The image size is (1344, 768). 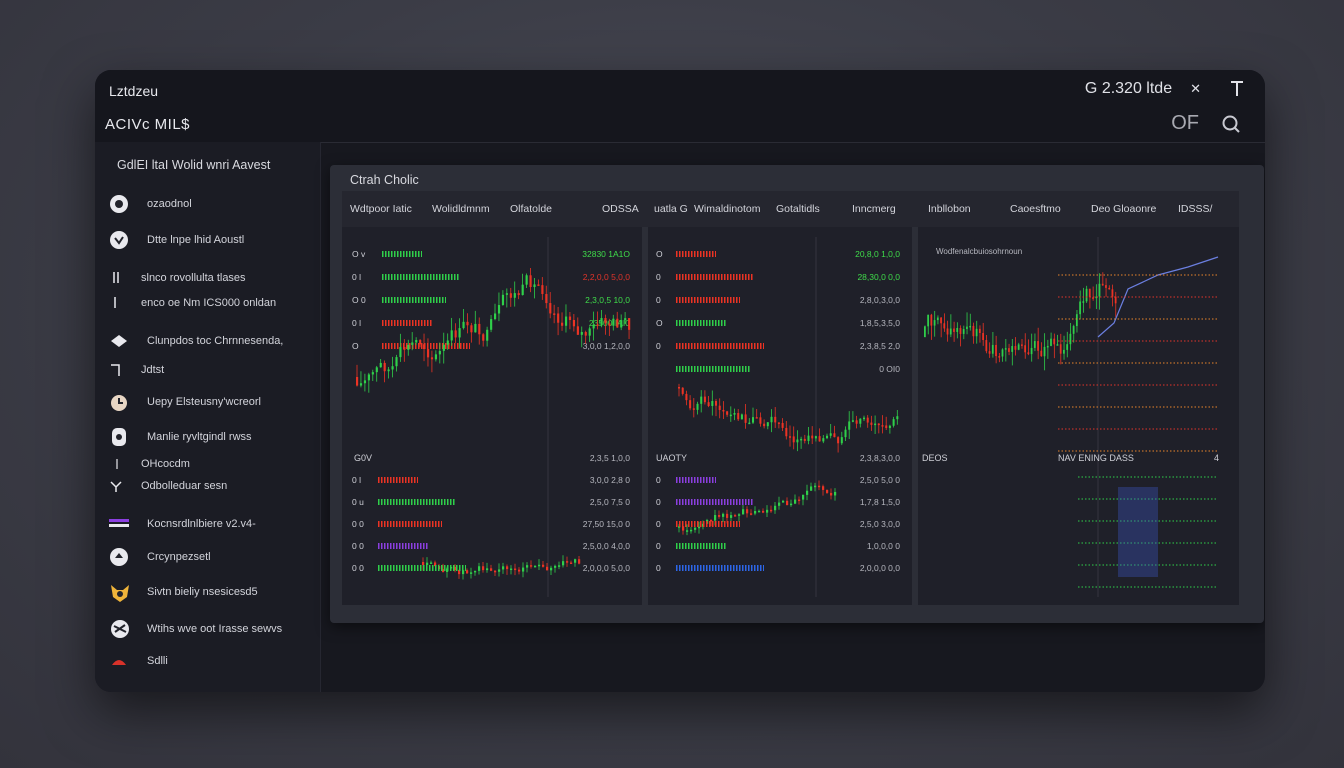 What do you see at coordinates (168, 486) in the screenshot?
I see `sidebar-item-9: Odbolleduar sesn` at bounding box center [168, 486].